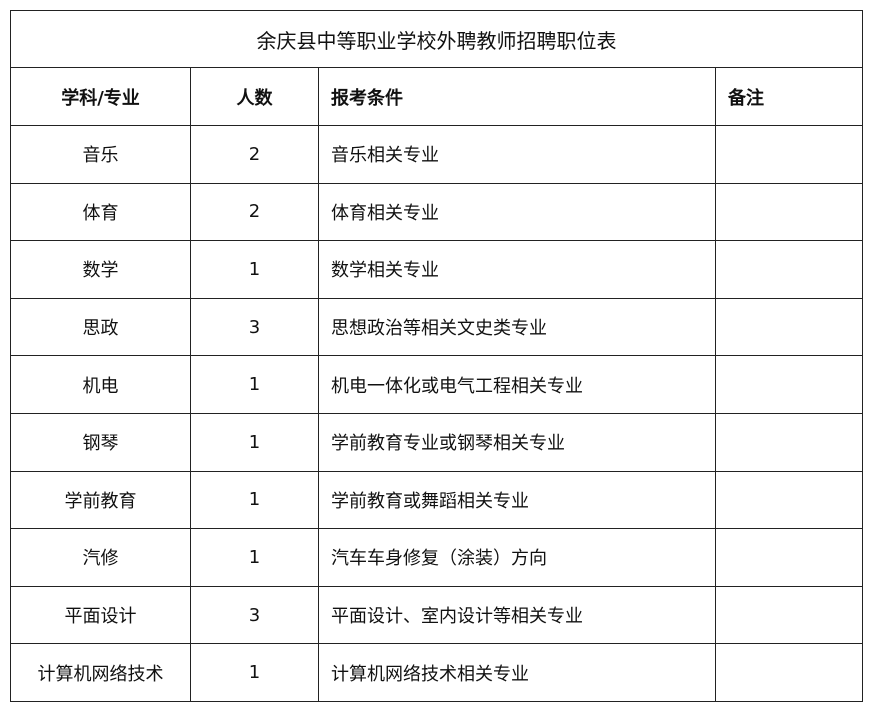 Image resolution: width=872 pixels, height=708 pixels. I want to click on table-row: 思政 3 思想政治等相关文史类专业, so click(436, 327).